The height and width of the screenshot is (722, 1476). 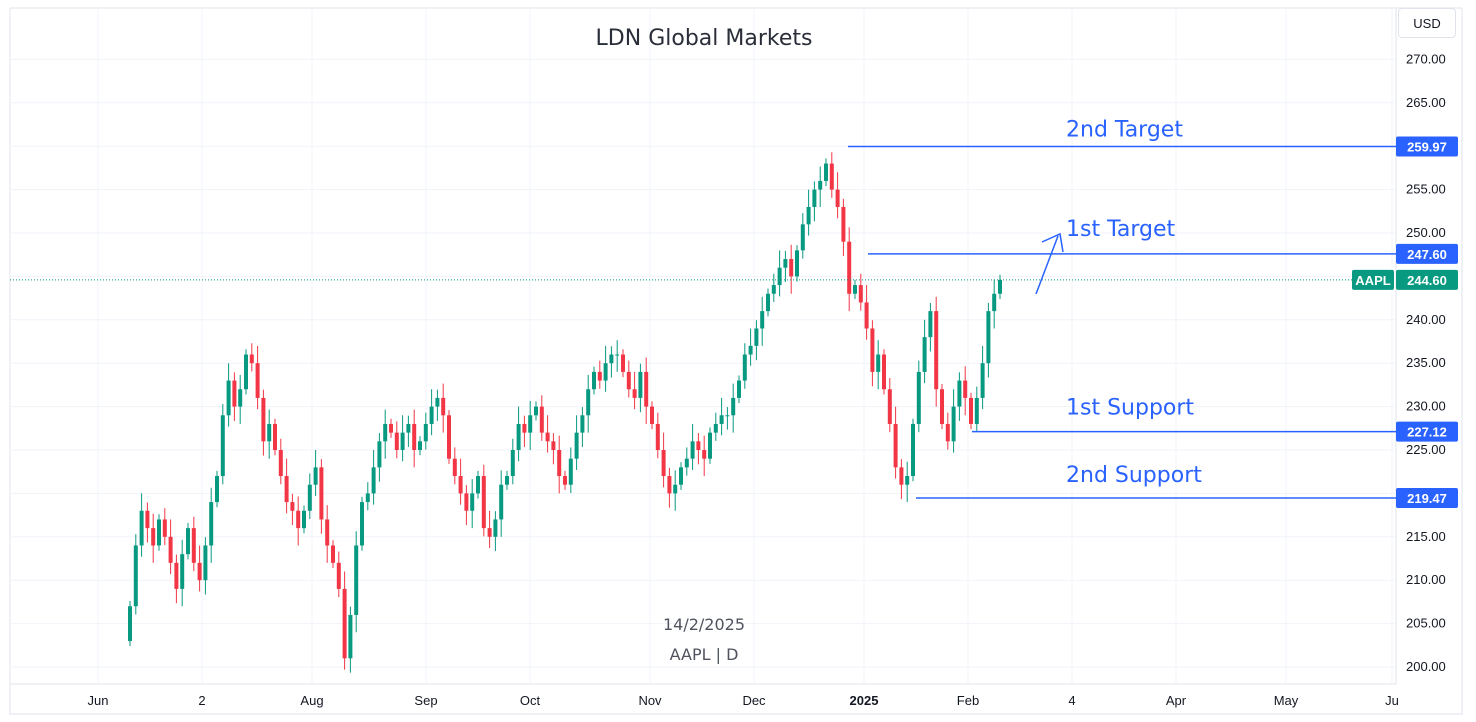 What do you see at coordinates (1176, 700) in the screenshot?
I see `x-tick-label: Apr` at bounding box center [1176, 700].